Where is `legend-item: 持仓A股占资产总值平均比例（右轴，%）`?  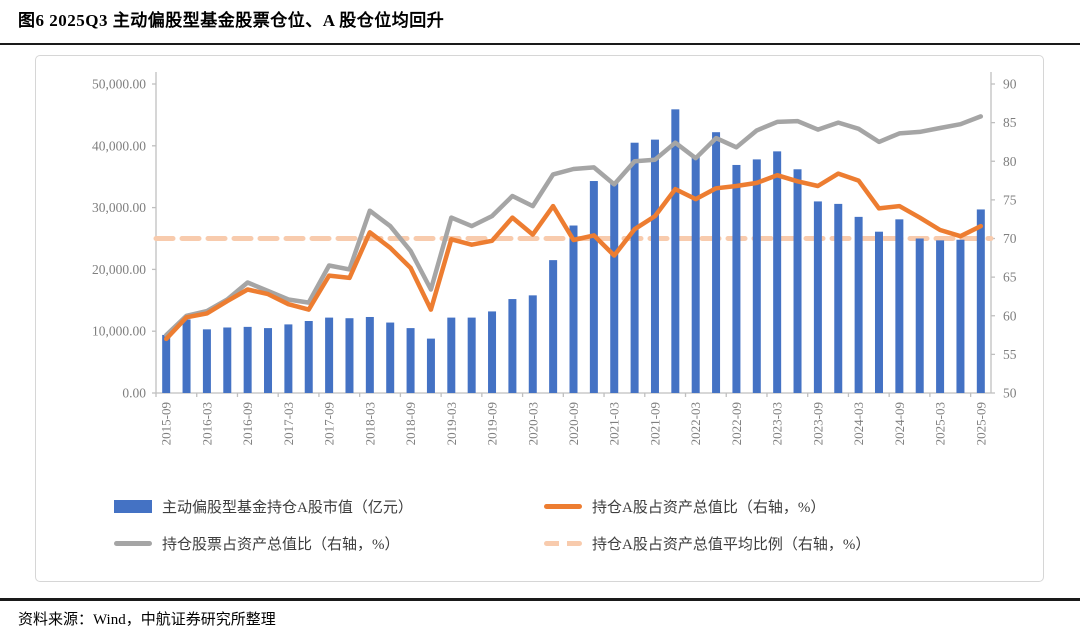
legend-item: 持仓A股占资产总值平均比例（右轴，%） is located at coordinates (793, 543).